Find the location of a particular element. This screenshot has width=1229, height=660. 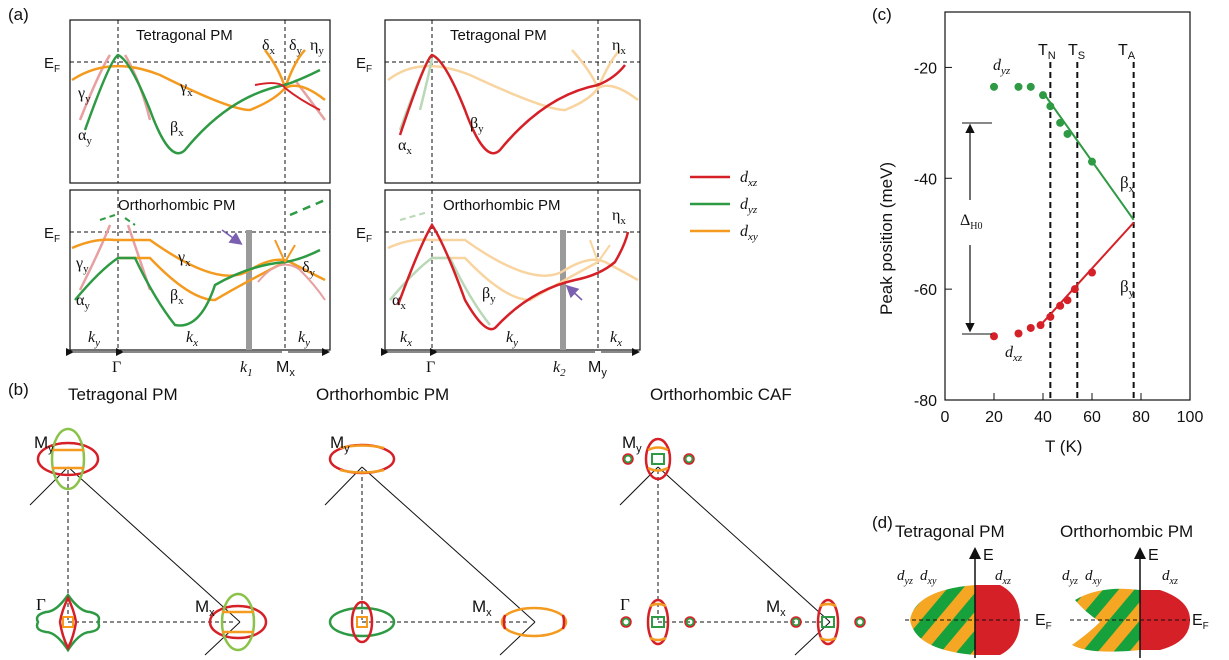

transition-lines is located at coordinates (1092, 231).